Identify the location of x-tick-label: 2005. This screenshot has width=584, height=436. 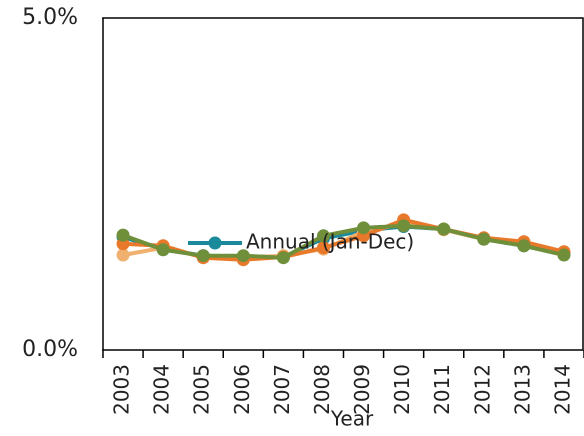
(202, 389).